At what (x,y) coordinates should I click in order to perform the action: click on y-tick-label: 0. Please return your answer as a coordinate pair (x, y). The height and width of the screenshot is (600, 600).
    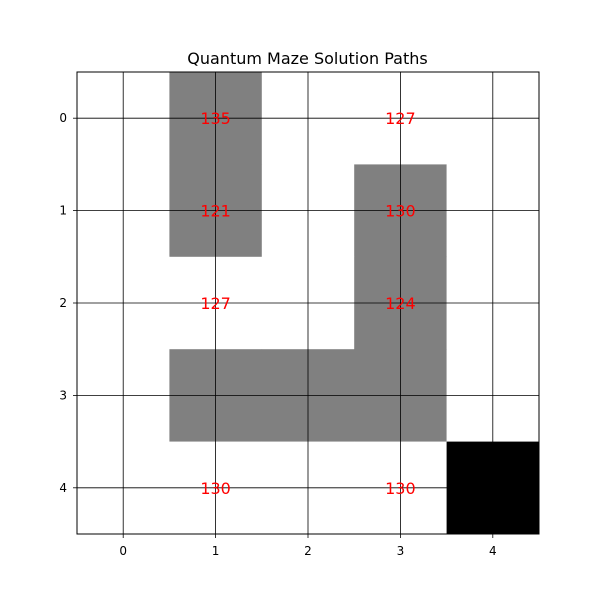
    Looking at the image, I should click on (63, 118).